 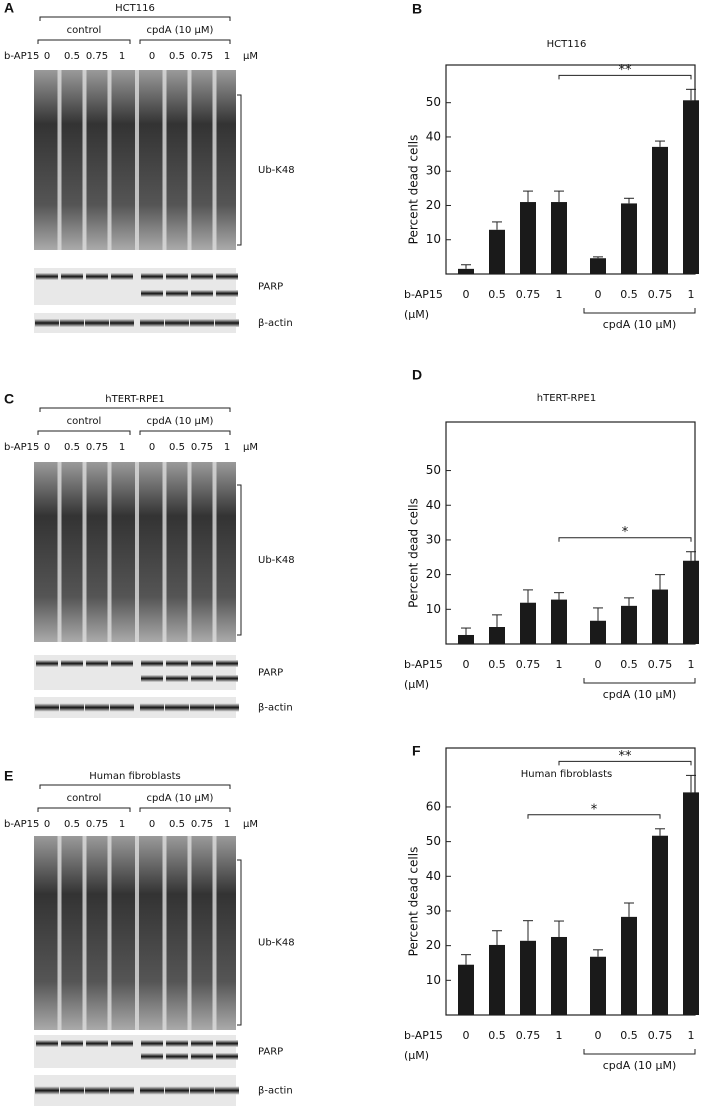 What do you see at coordinates (9, 399) in the screenshot?
I see `panel-letter: C` at bounding box center [9, 399].